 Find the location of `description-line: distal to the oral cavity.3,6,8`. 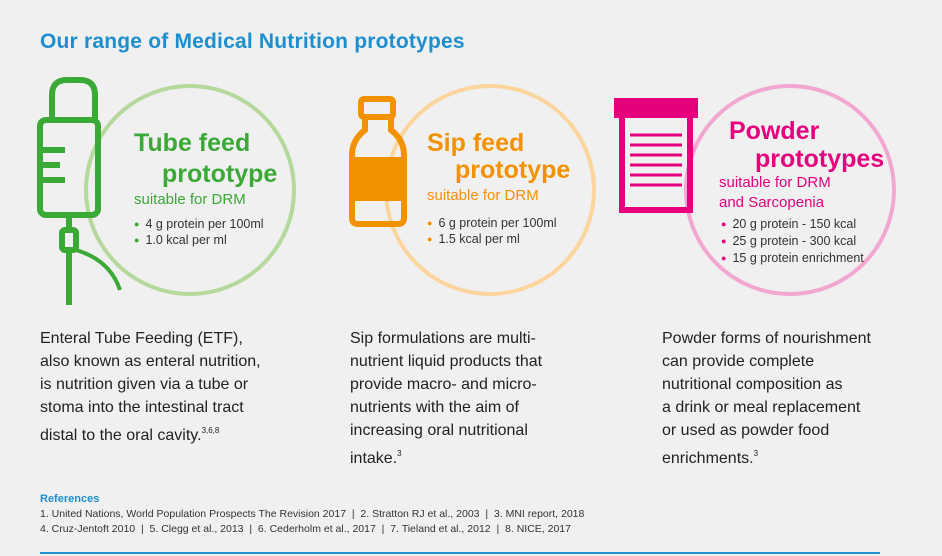

description-line: distal to the oral cavity.3,6,8 is located at coordinates (150, 433).